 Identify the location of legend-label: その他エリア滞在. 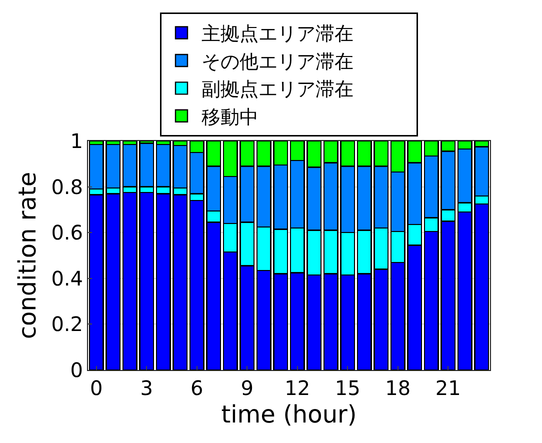
(278, 61).